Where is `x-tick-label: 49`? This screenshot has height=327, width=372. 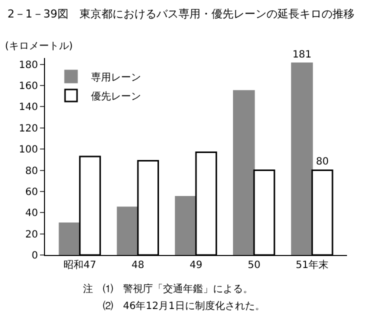
x-tick-label: 49 is located at coordinates (196, 265).